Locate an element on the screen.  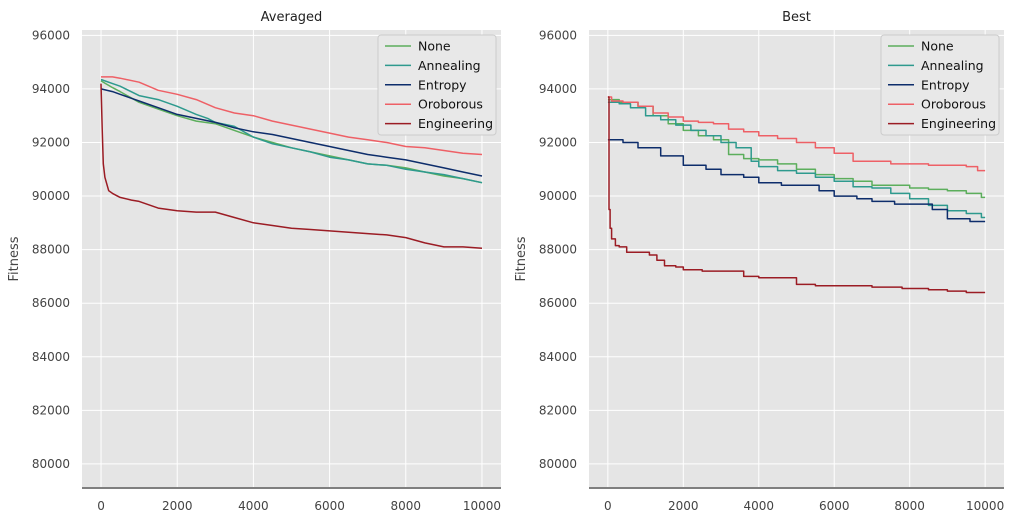
series-line-none is located at coordinates (796, 148).